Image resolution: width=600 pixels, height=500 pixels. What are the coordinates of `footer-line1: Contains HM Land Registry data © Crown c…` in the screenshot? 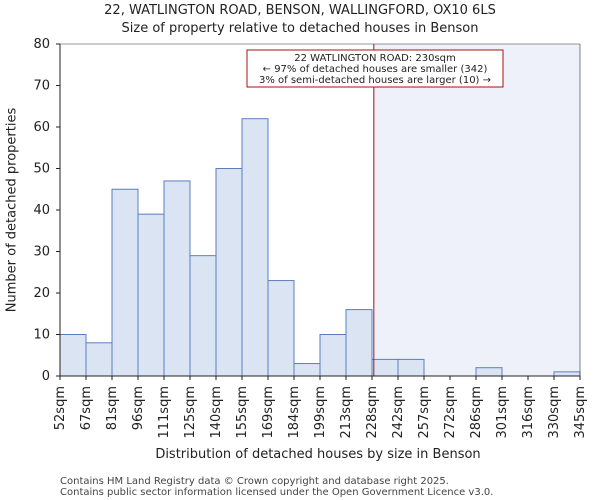 It's located at (254, 481).